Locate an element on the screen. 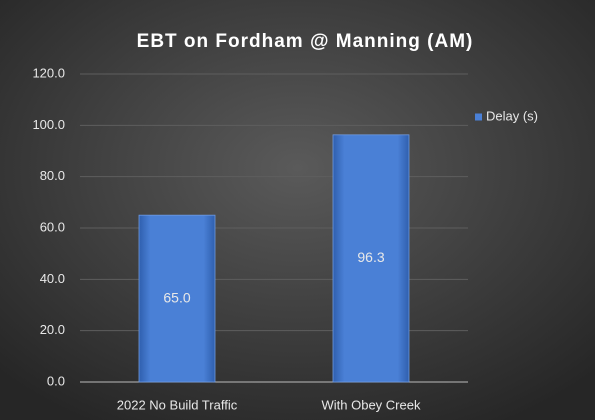 Image resolution: width=595 pixels, height=420 pixels. x-tick-label: 2022 No Build Traffic is located at coordinates (177, 404).